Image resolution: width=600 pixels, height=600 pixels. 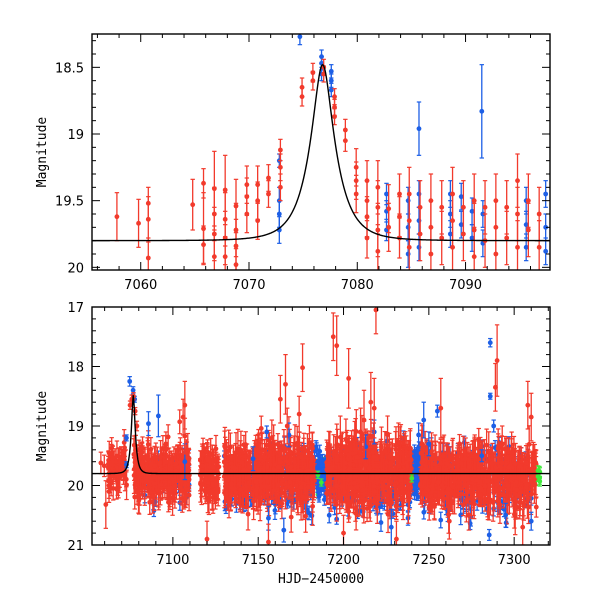 What do you see at coordinates (69, 202) in the screenshot?
I see `y-tick-label: 19.5` at bounding box center [69, 202].